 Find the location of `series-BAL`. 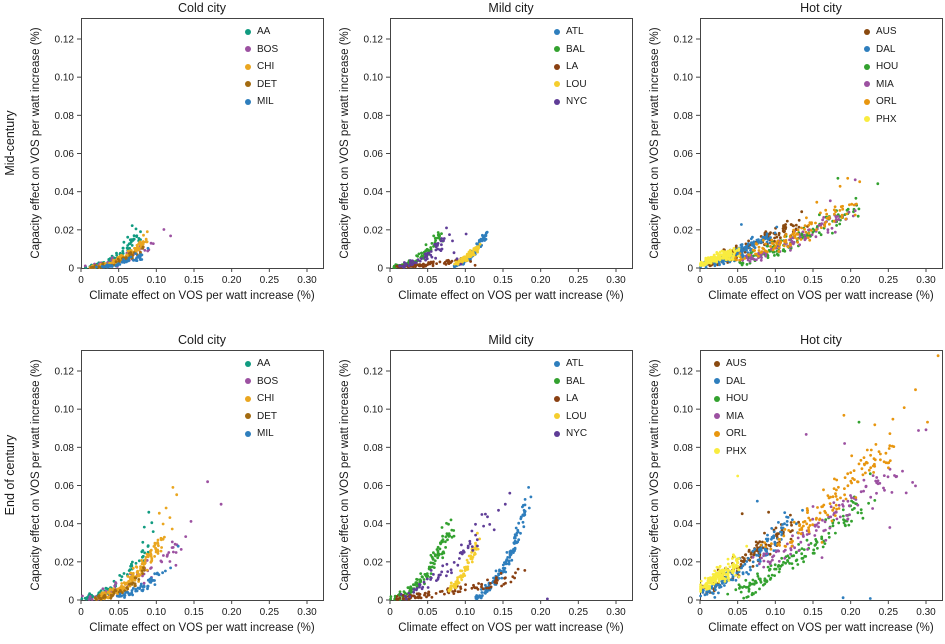

series-BAL is located at coordinates (422, 559).